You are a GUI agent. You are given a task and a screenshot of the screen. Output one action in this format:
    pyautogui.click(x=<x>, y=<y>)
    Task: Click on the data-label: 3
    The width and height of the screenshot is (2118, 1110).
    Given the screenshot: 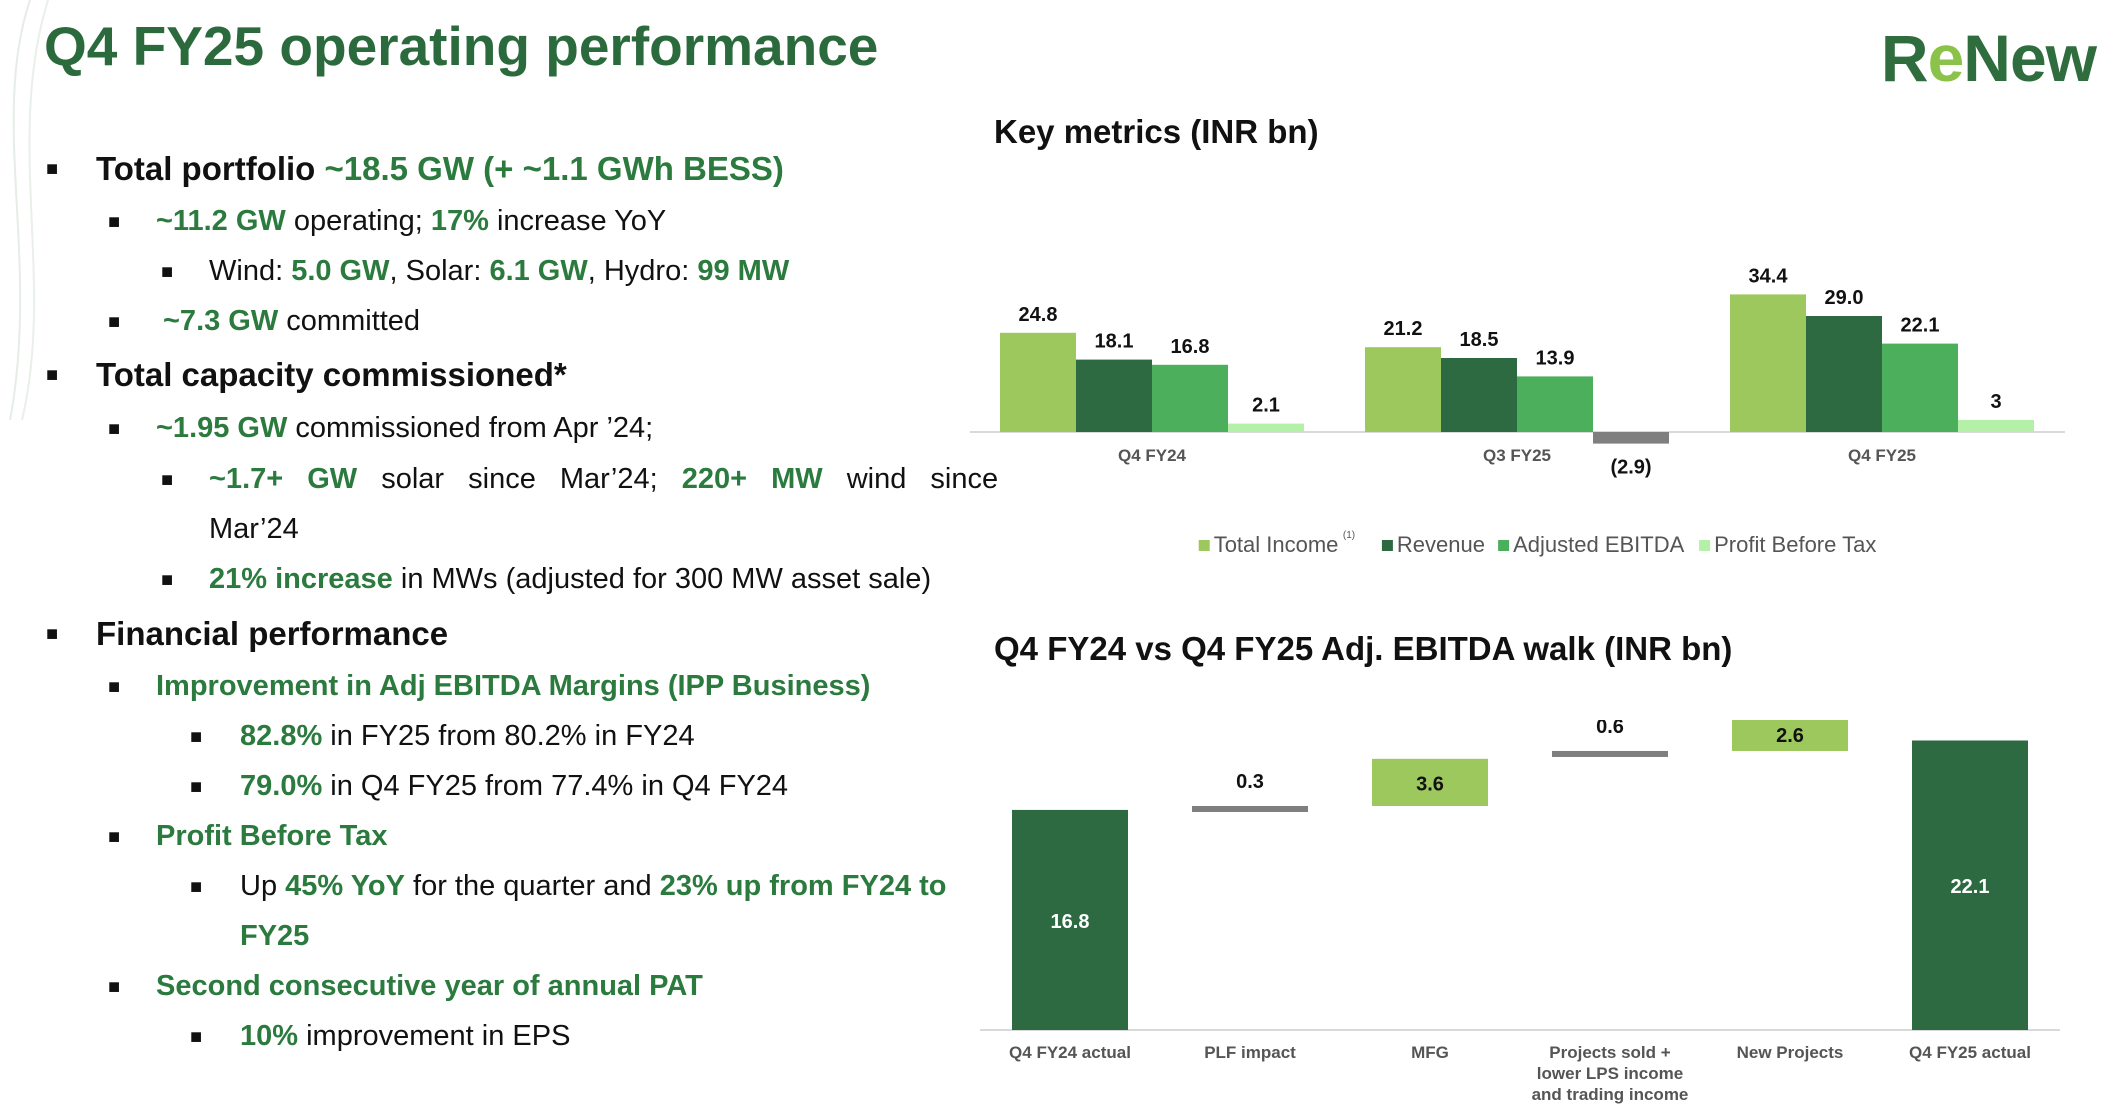 What is the action you would take?
    pyautogui.click(x=1995, y=402)
    